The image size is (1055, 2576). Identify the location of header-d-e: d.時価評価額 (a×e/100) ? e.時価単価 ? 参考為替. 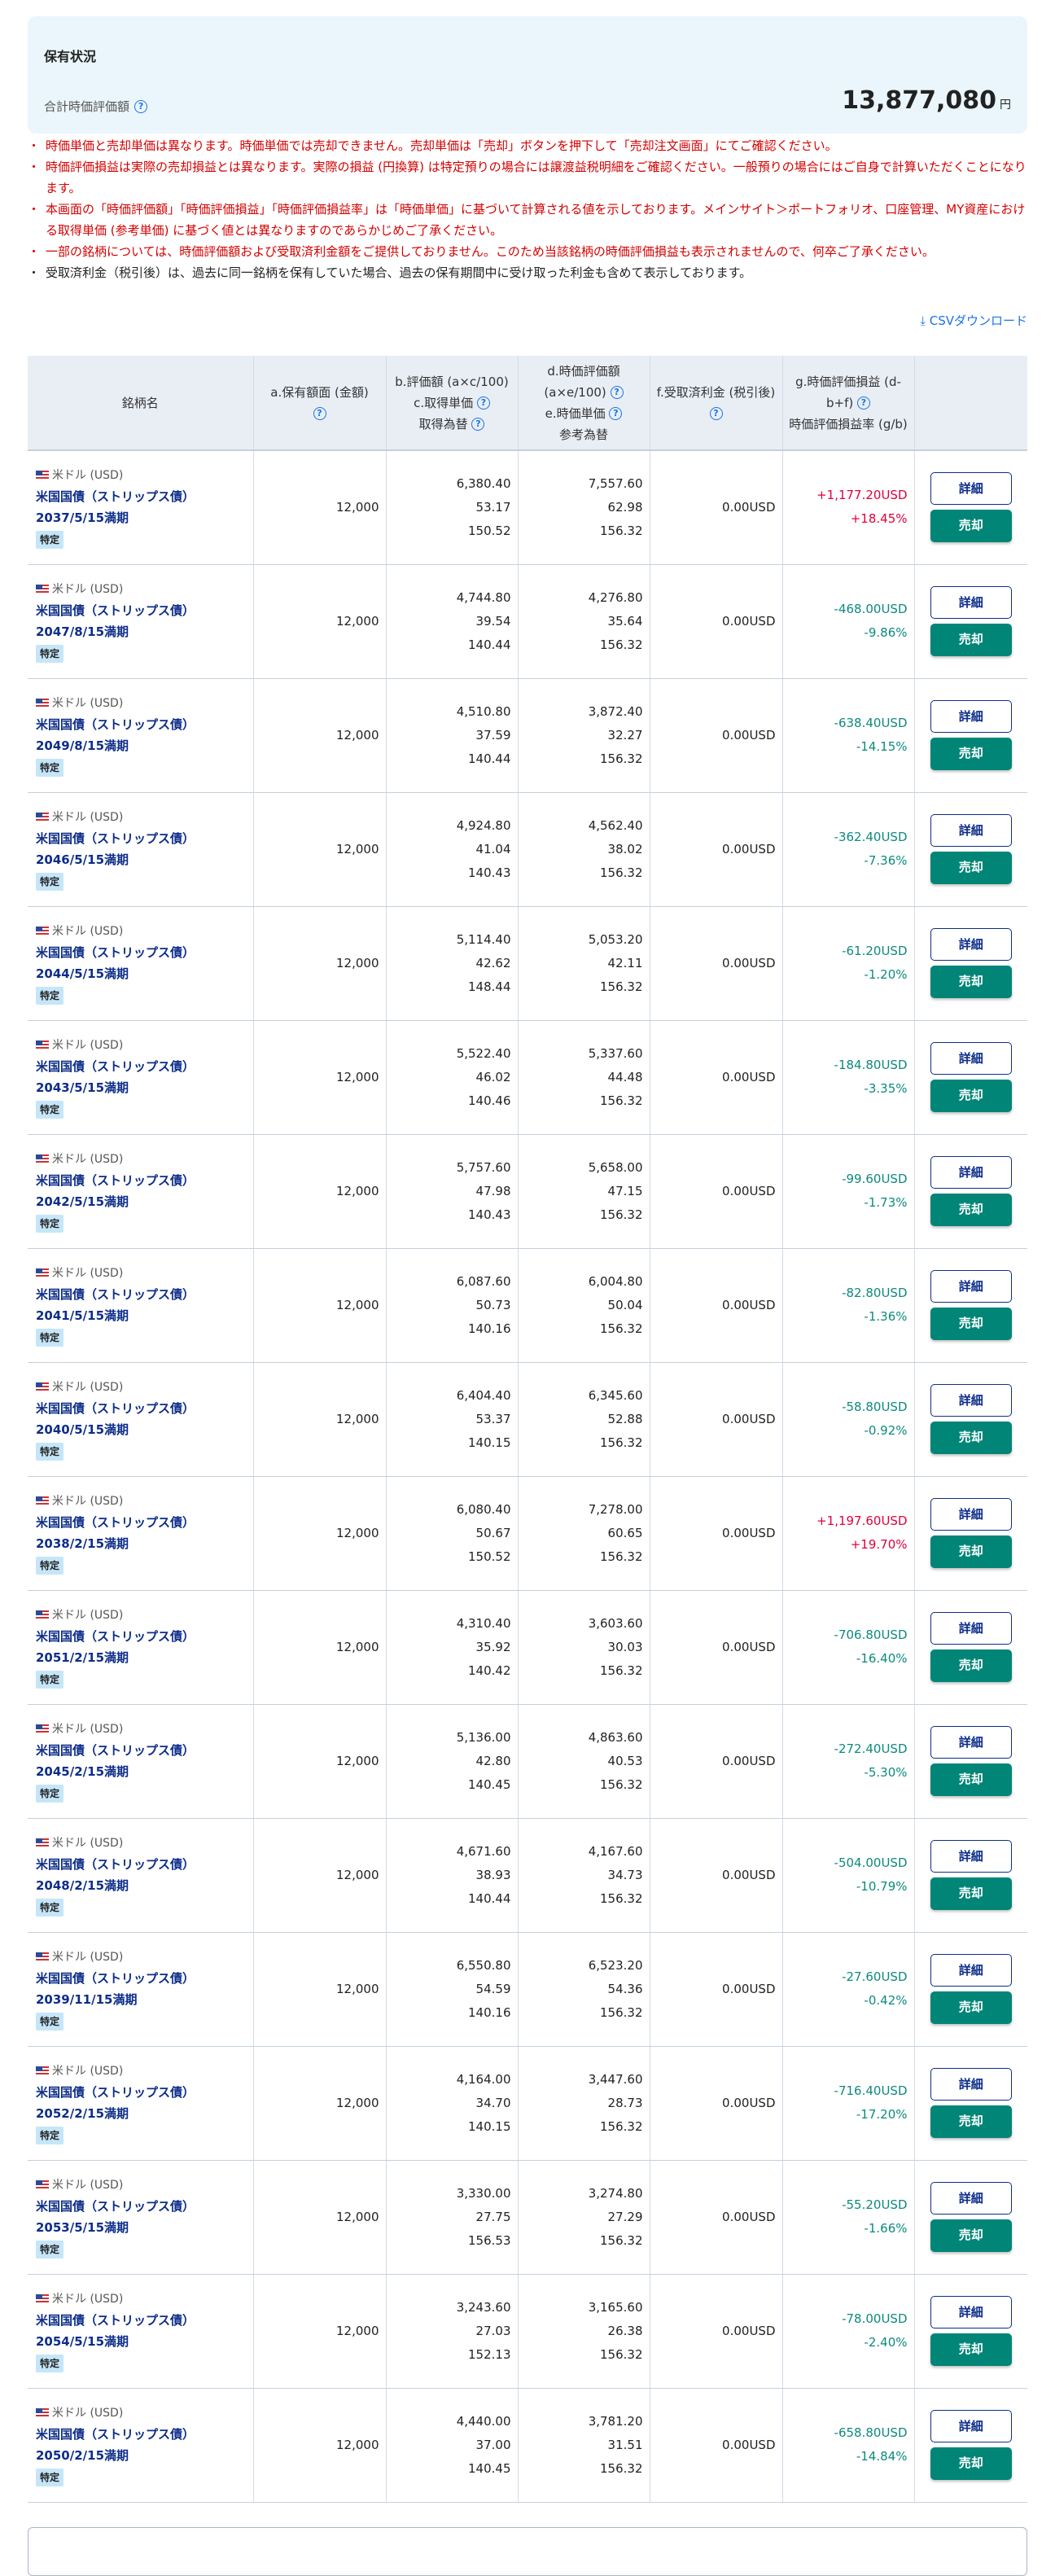
(584, 403).